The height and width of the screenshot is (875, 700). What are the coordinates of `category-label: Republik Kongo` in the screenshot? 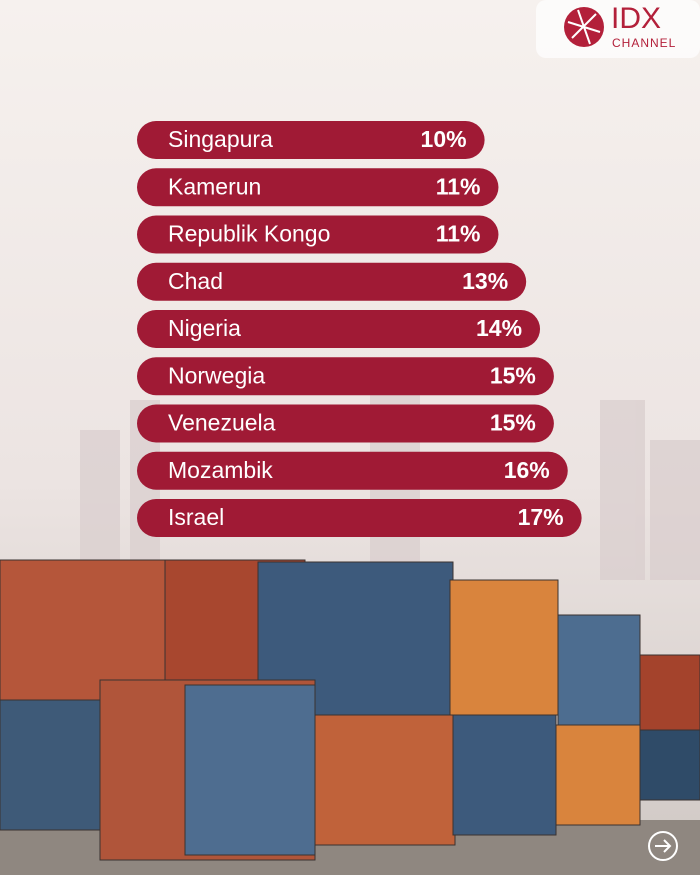 It's located at (249, 234).